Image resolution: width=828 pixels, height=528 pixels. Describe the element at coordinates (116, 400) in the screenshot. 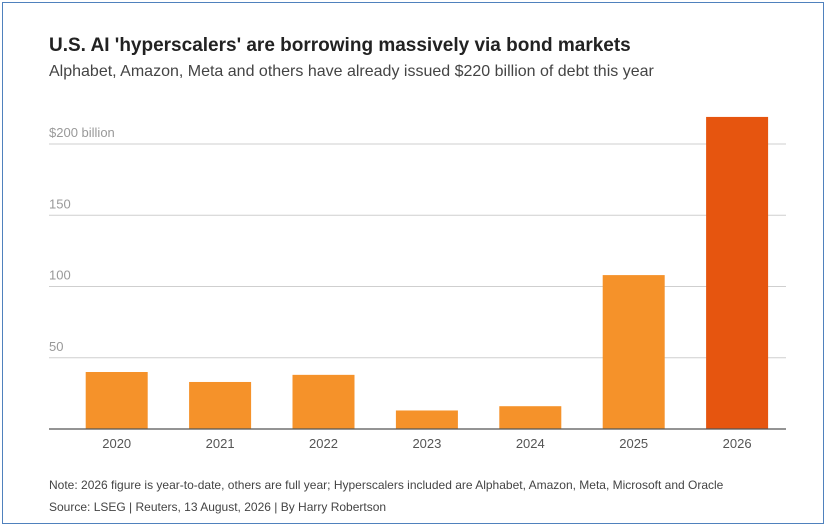

I see `bar-2020` at that location.